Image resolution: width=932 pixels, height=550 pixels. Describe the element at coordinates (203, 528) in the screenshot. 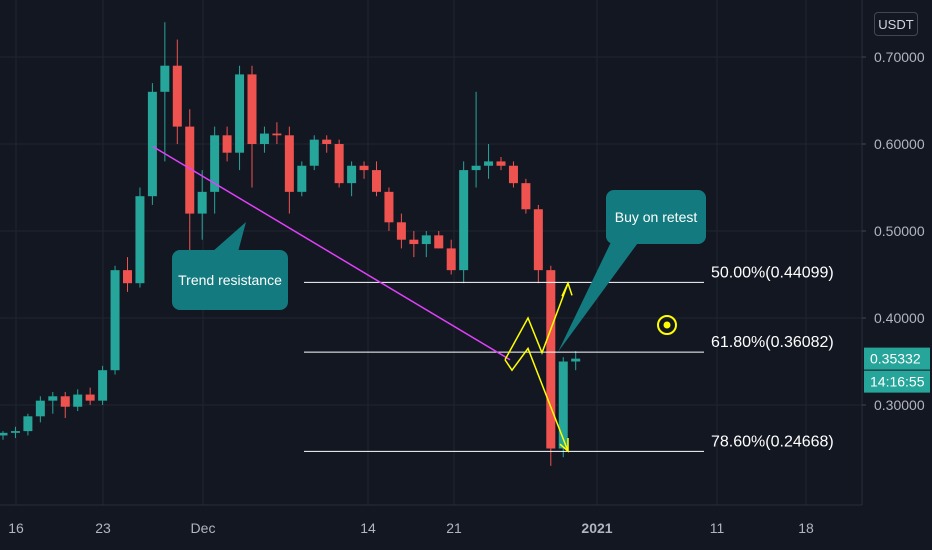

I see `time-tick-label: Dec` at that location.